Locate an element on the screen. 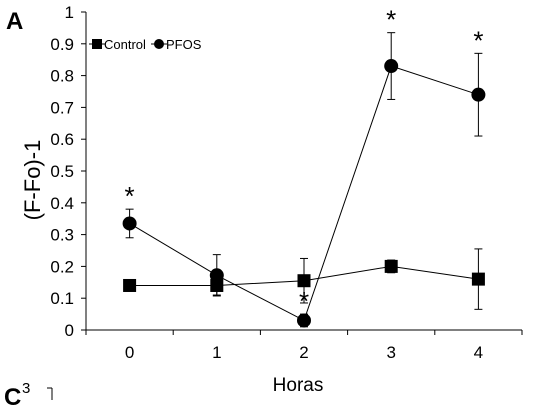 The height and width of the screenshot is (412, 549). y-tick-label: 0.7 is located at coordinates (62, 107).